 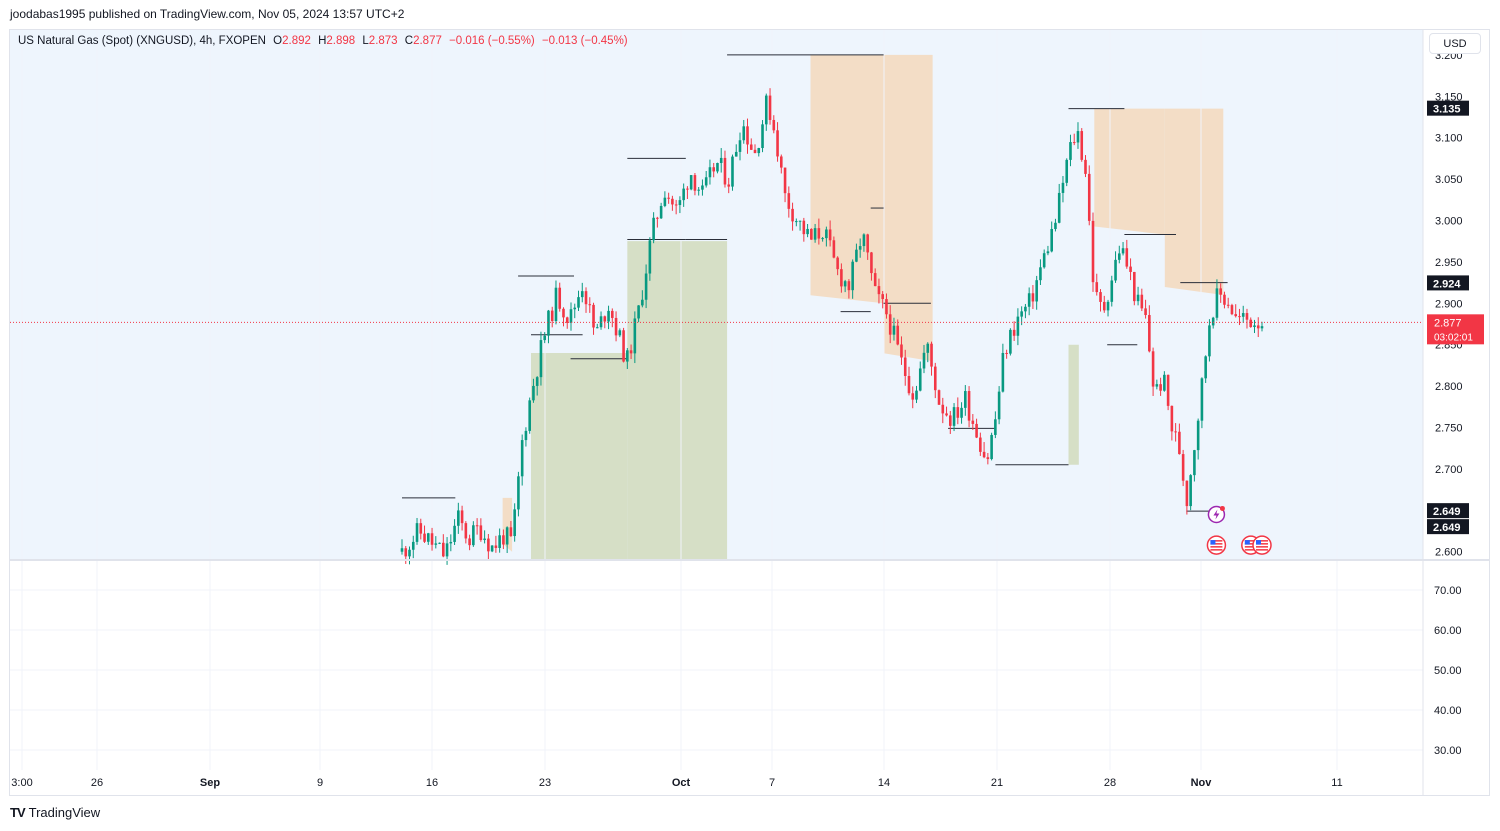 I want to click on flash-event-dot, so click(x=1222, y=508).